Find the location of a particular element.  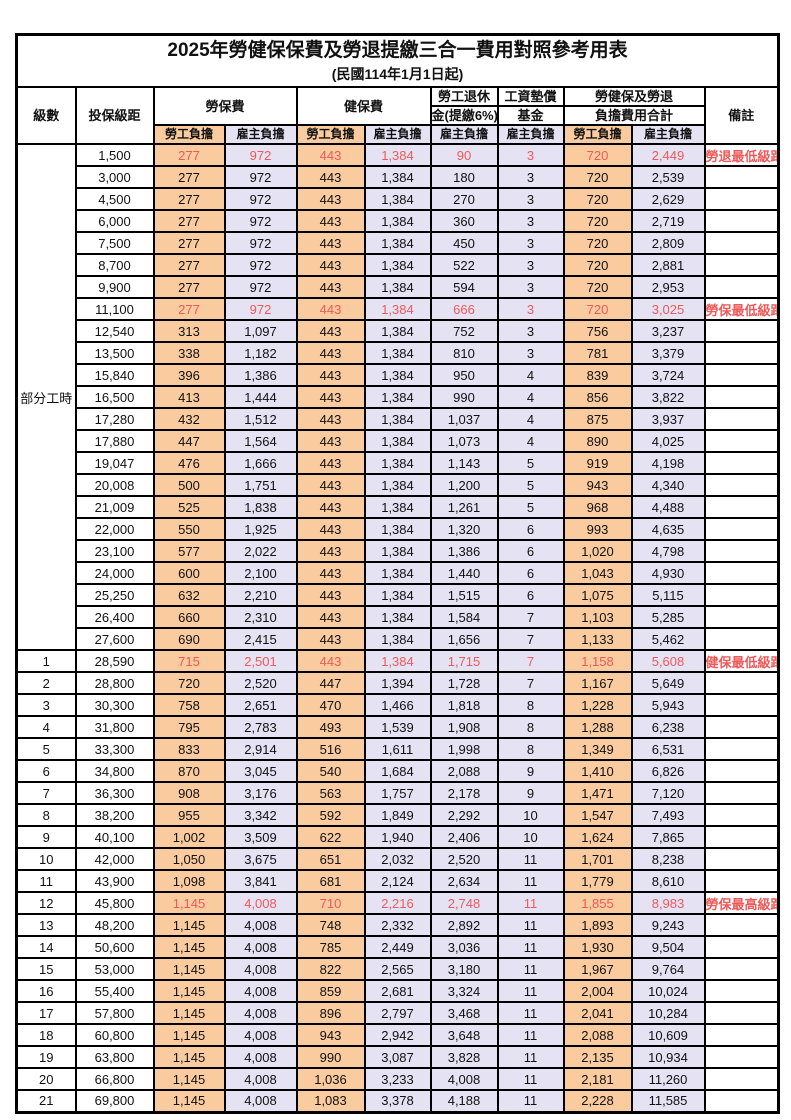

value-cell: 2,032 is located at coordinates (397, 859).